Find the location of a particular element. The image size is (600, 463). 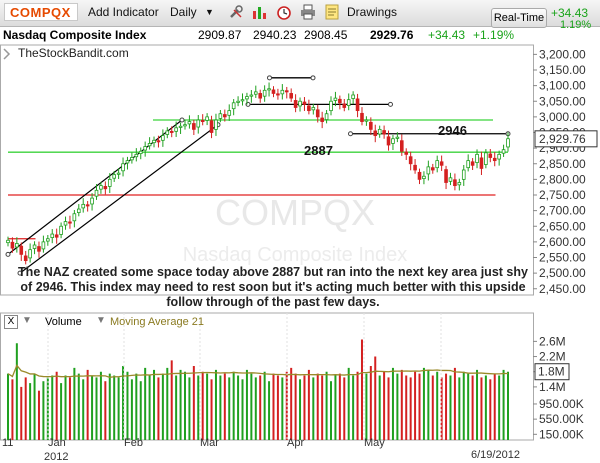

last-price-label: 2,929.76 is located at coordinates (562, 139).